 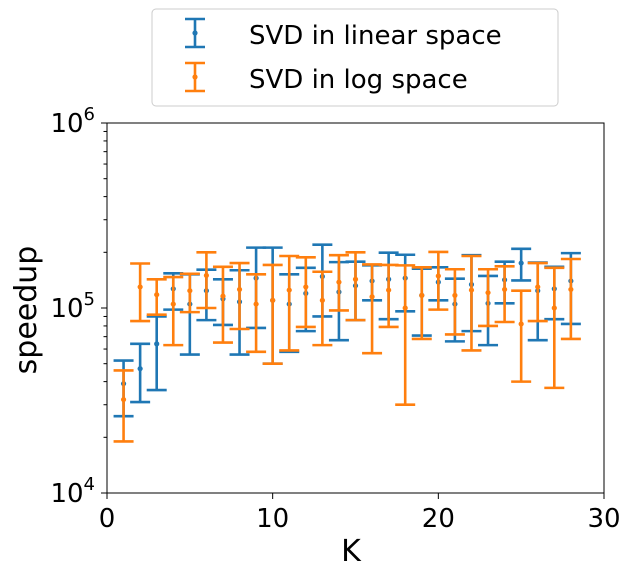 What do you see at coordinates (272, 519) in the screenshot?
I see `x-tick-label: 10` at bounding box center [272, 519].